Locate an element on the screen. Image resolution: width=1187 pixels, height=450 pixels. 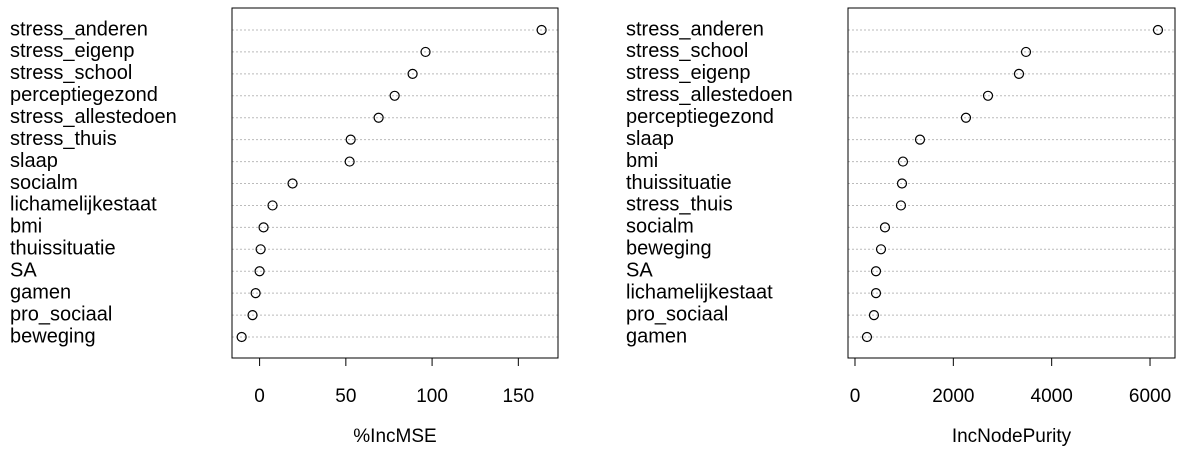
x-axis-label: %IncMSE is located at coordinates (394, 436).